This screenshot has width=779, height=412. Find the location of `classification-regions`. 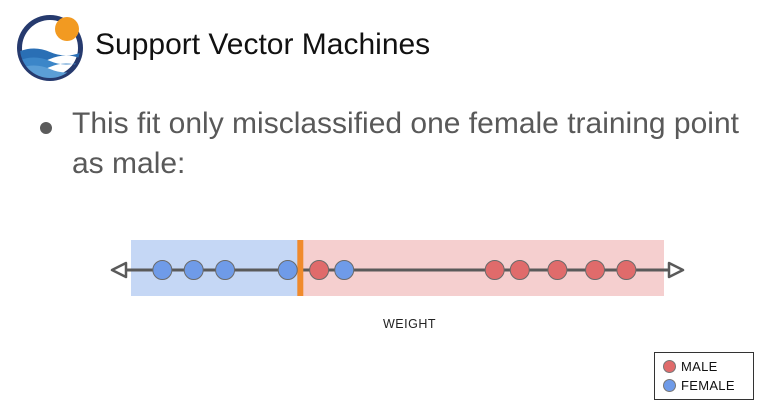

classification-regions is located at coordinates (397, 268).